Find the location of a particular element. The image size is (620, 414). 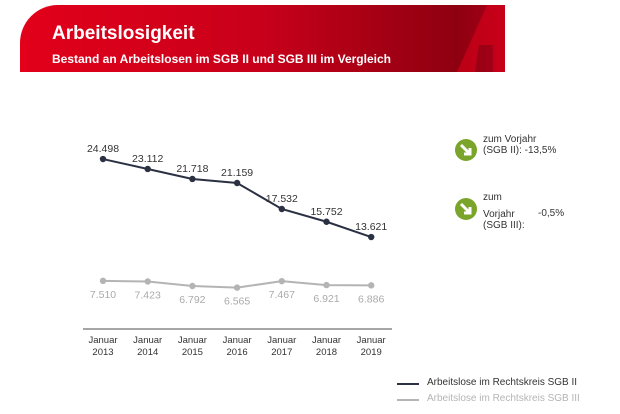

data-label: 7.423 is located at coordinates (148, 295).